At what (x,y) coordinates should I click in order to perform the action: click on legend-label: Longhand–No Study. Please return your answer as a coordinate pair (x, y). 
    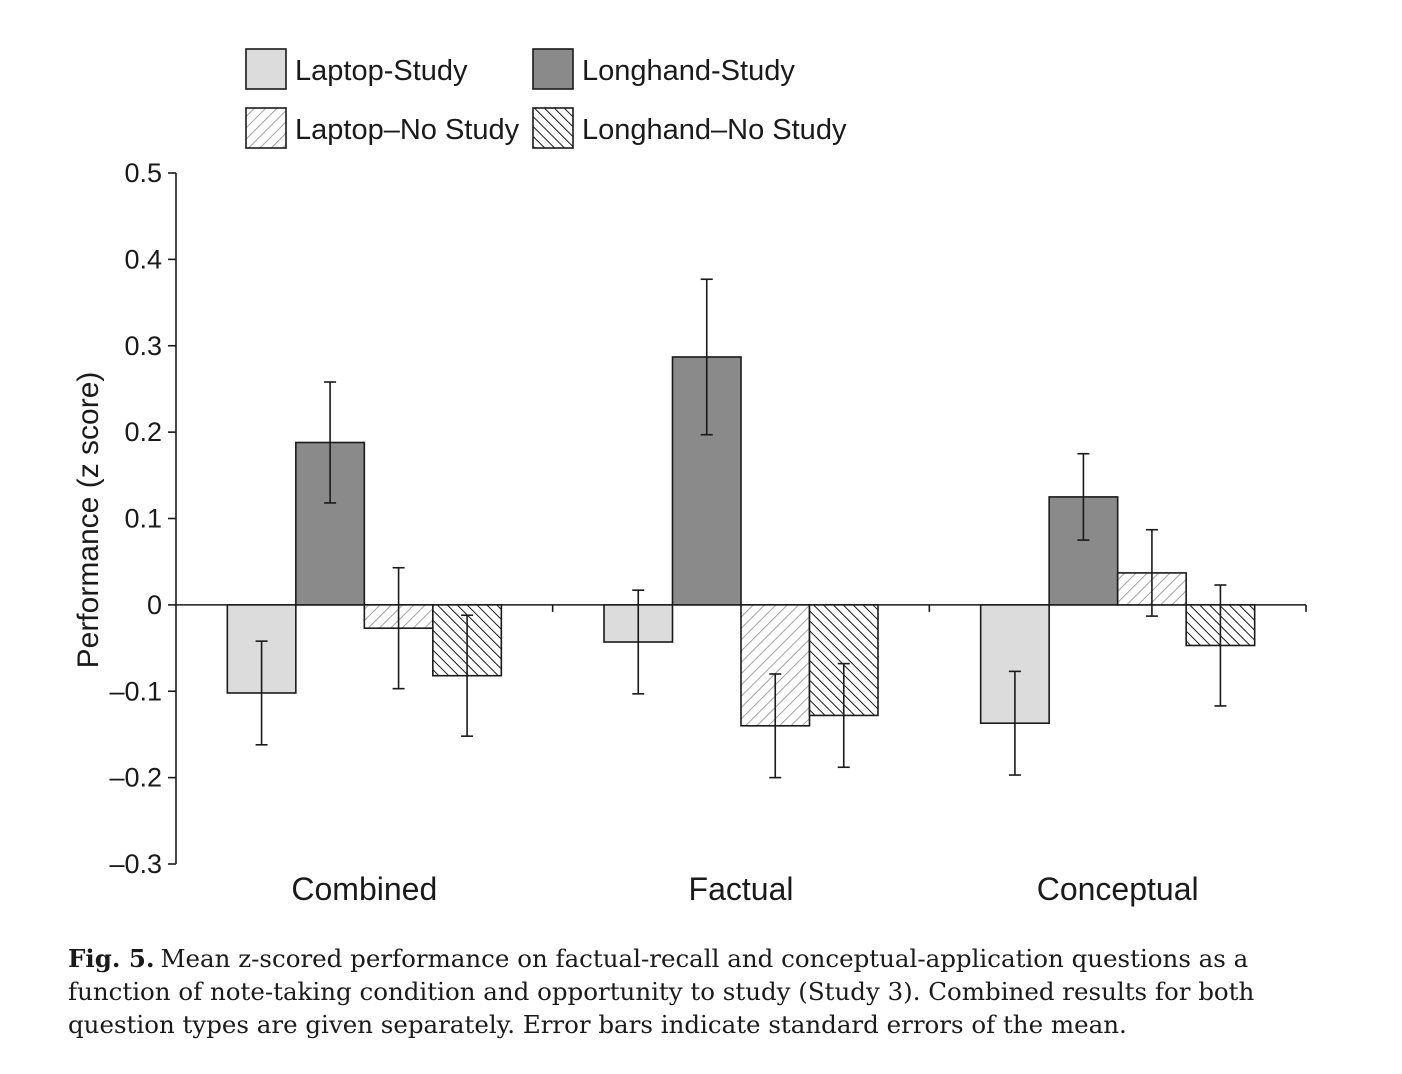
    Looking at the image, I should click on (714, 130).